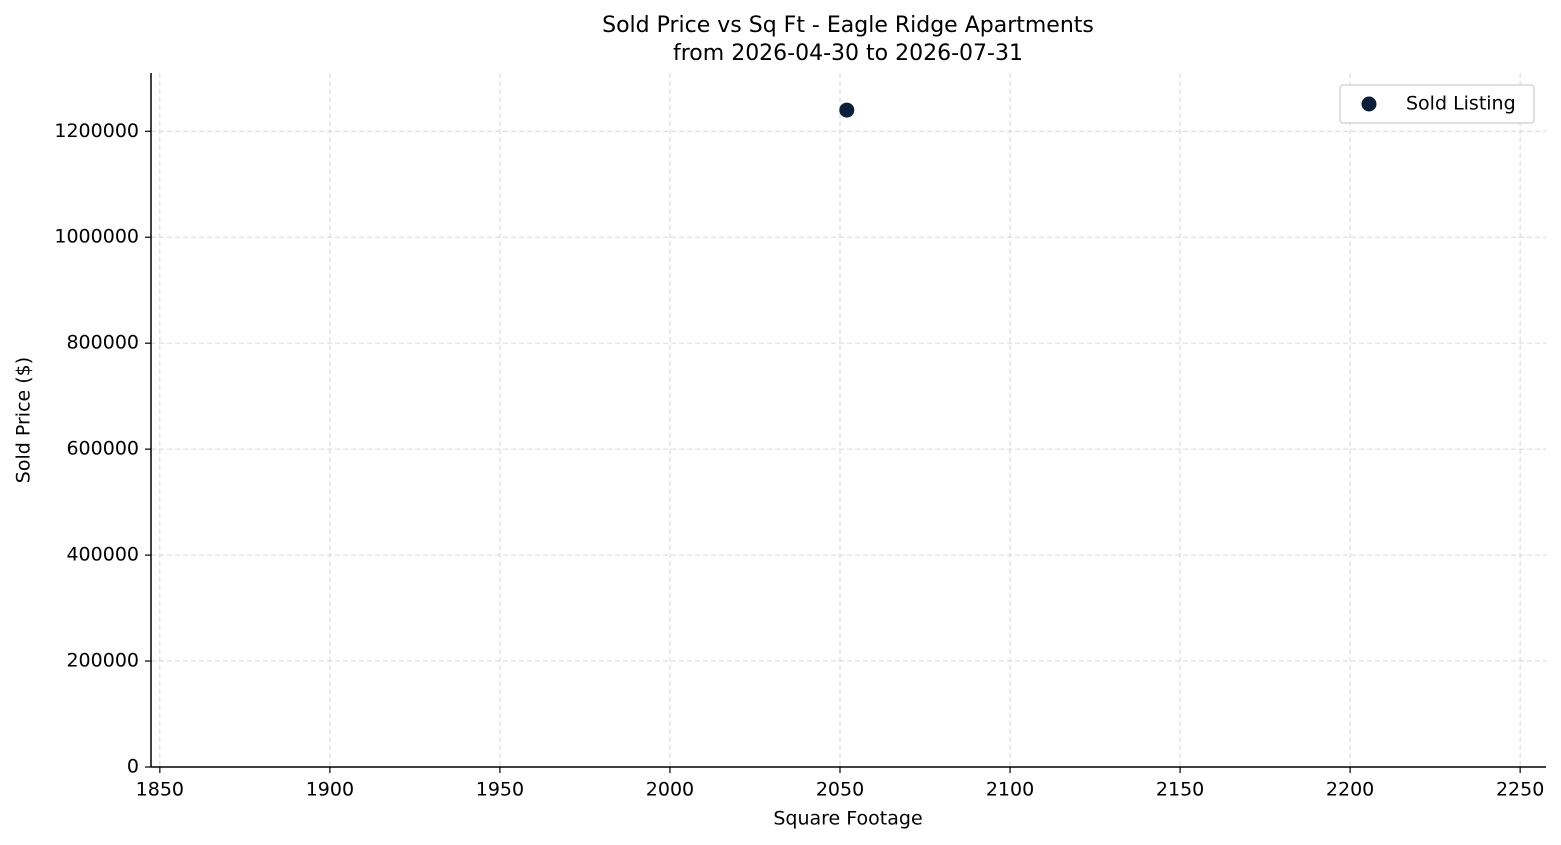 The image size is (1561, 845). What do you see at coordinates (133, 767) in the screenshot?
I see `y-tick-label: 0` at bounding box center [133, 767].